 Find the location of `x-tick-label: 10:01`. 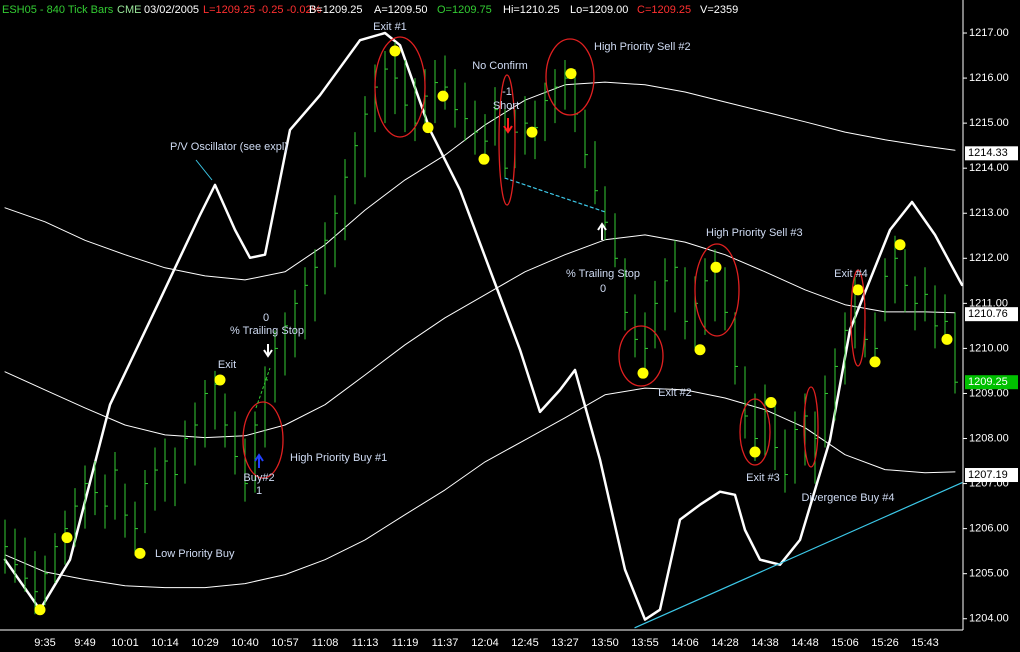

x-tick-label: 10:01 is located at coordinates (125, 643).